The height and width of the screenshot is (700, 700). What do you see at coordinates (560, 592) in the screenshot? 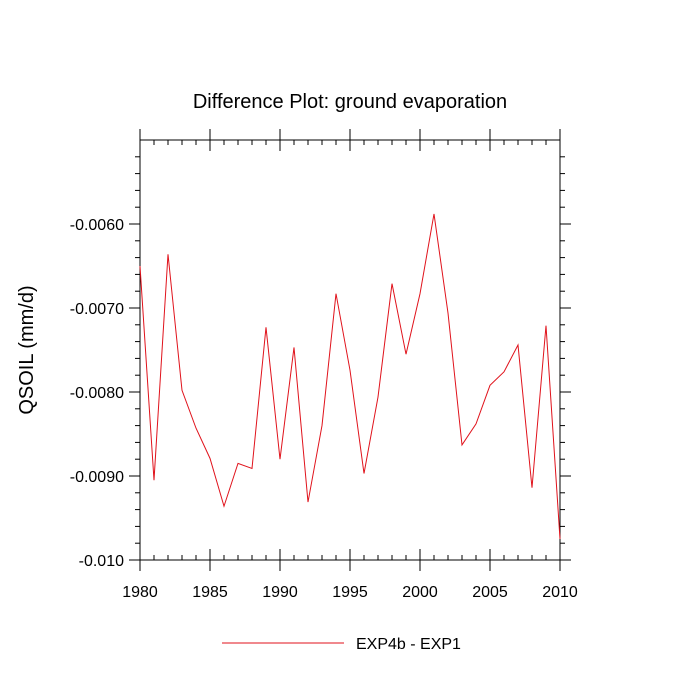
I see `x-tick-label: 2010` at bounding box center [560, 592].